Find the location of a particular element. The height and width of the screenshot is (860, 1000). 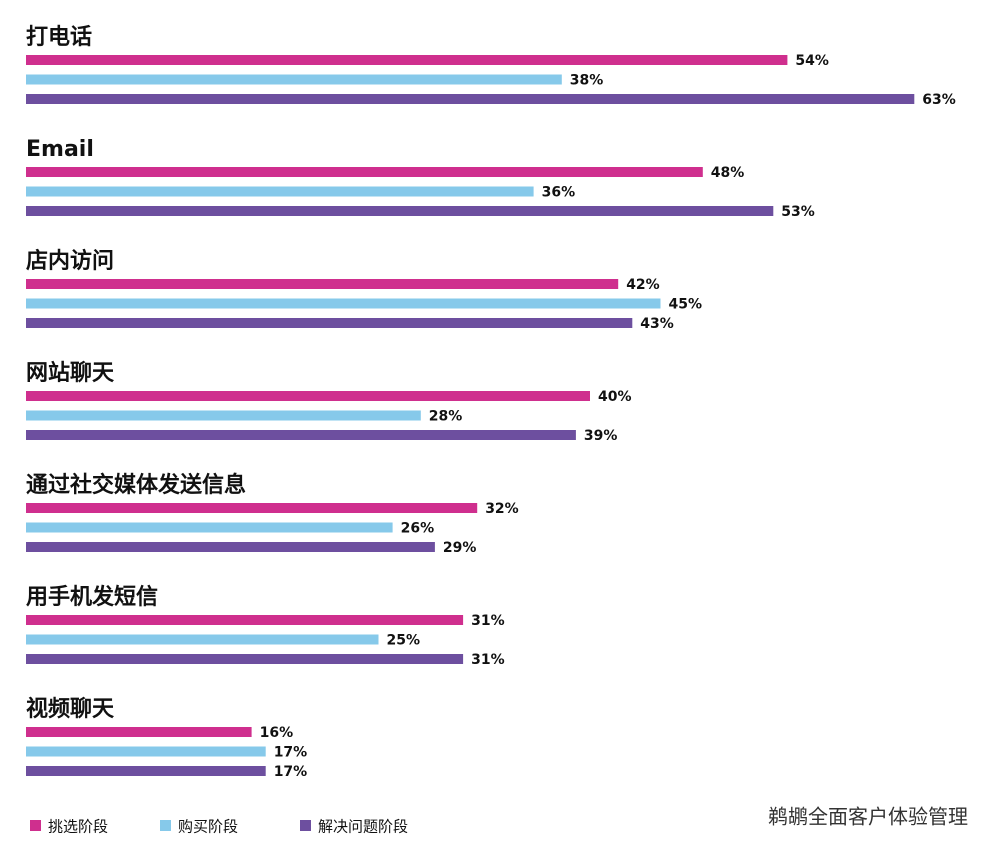

category-label: 打电话 is located at coordinates (59, 37).